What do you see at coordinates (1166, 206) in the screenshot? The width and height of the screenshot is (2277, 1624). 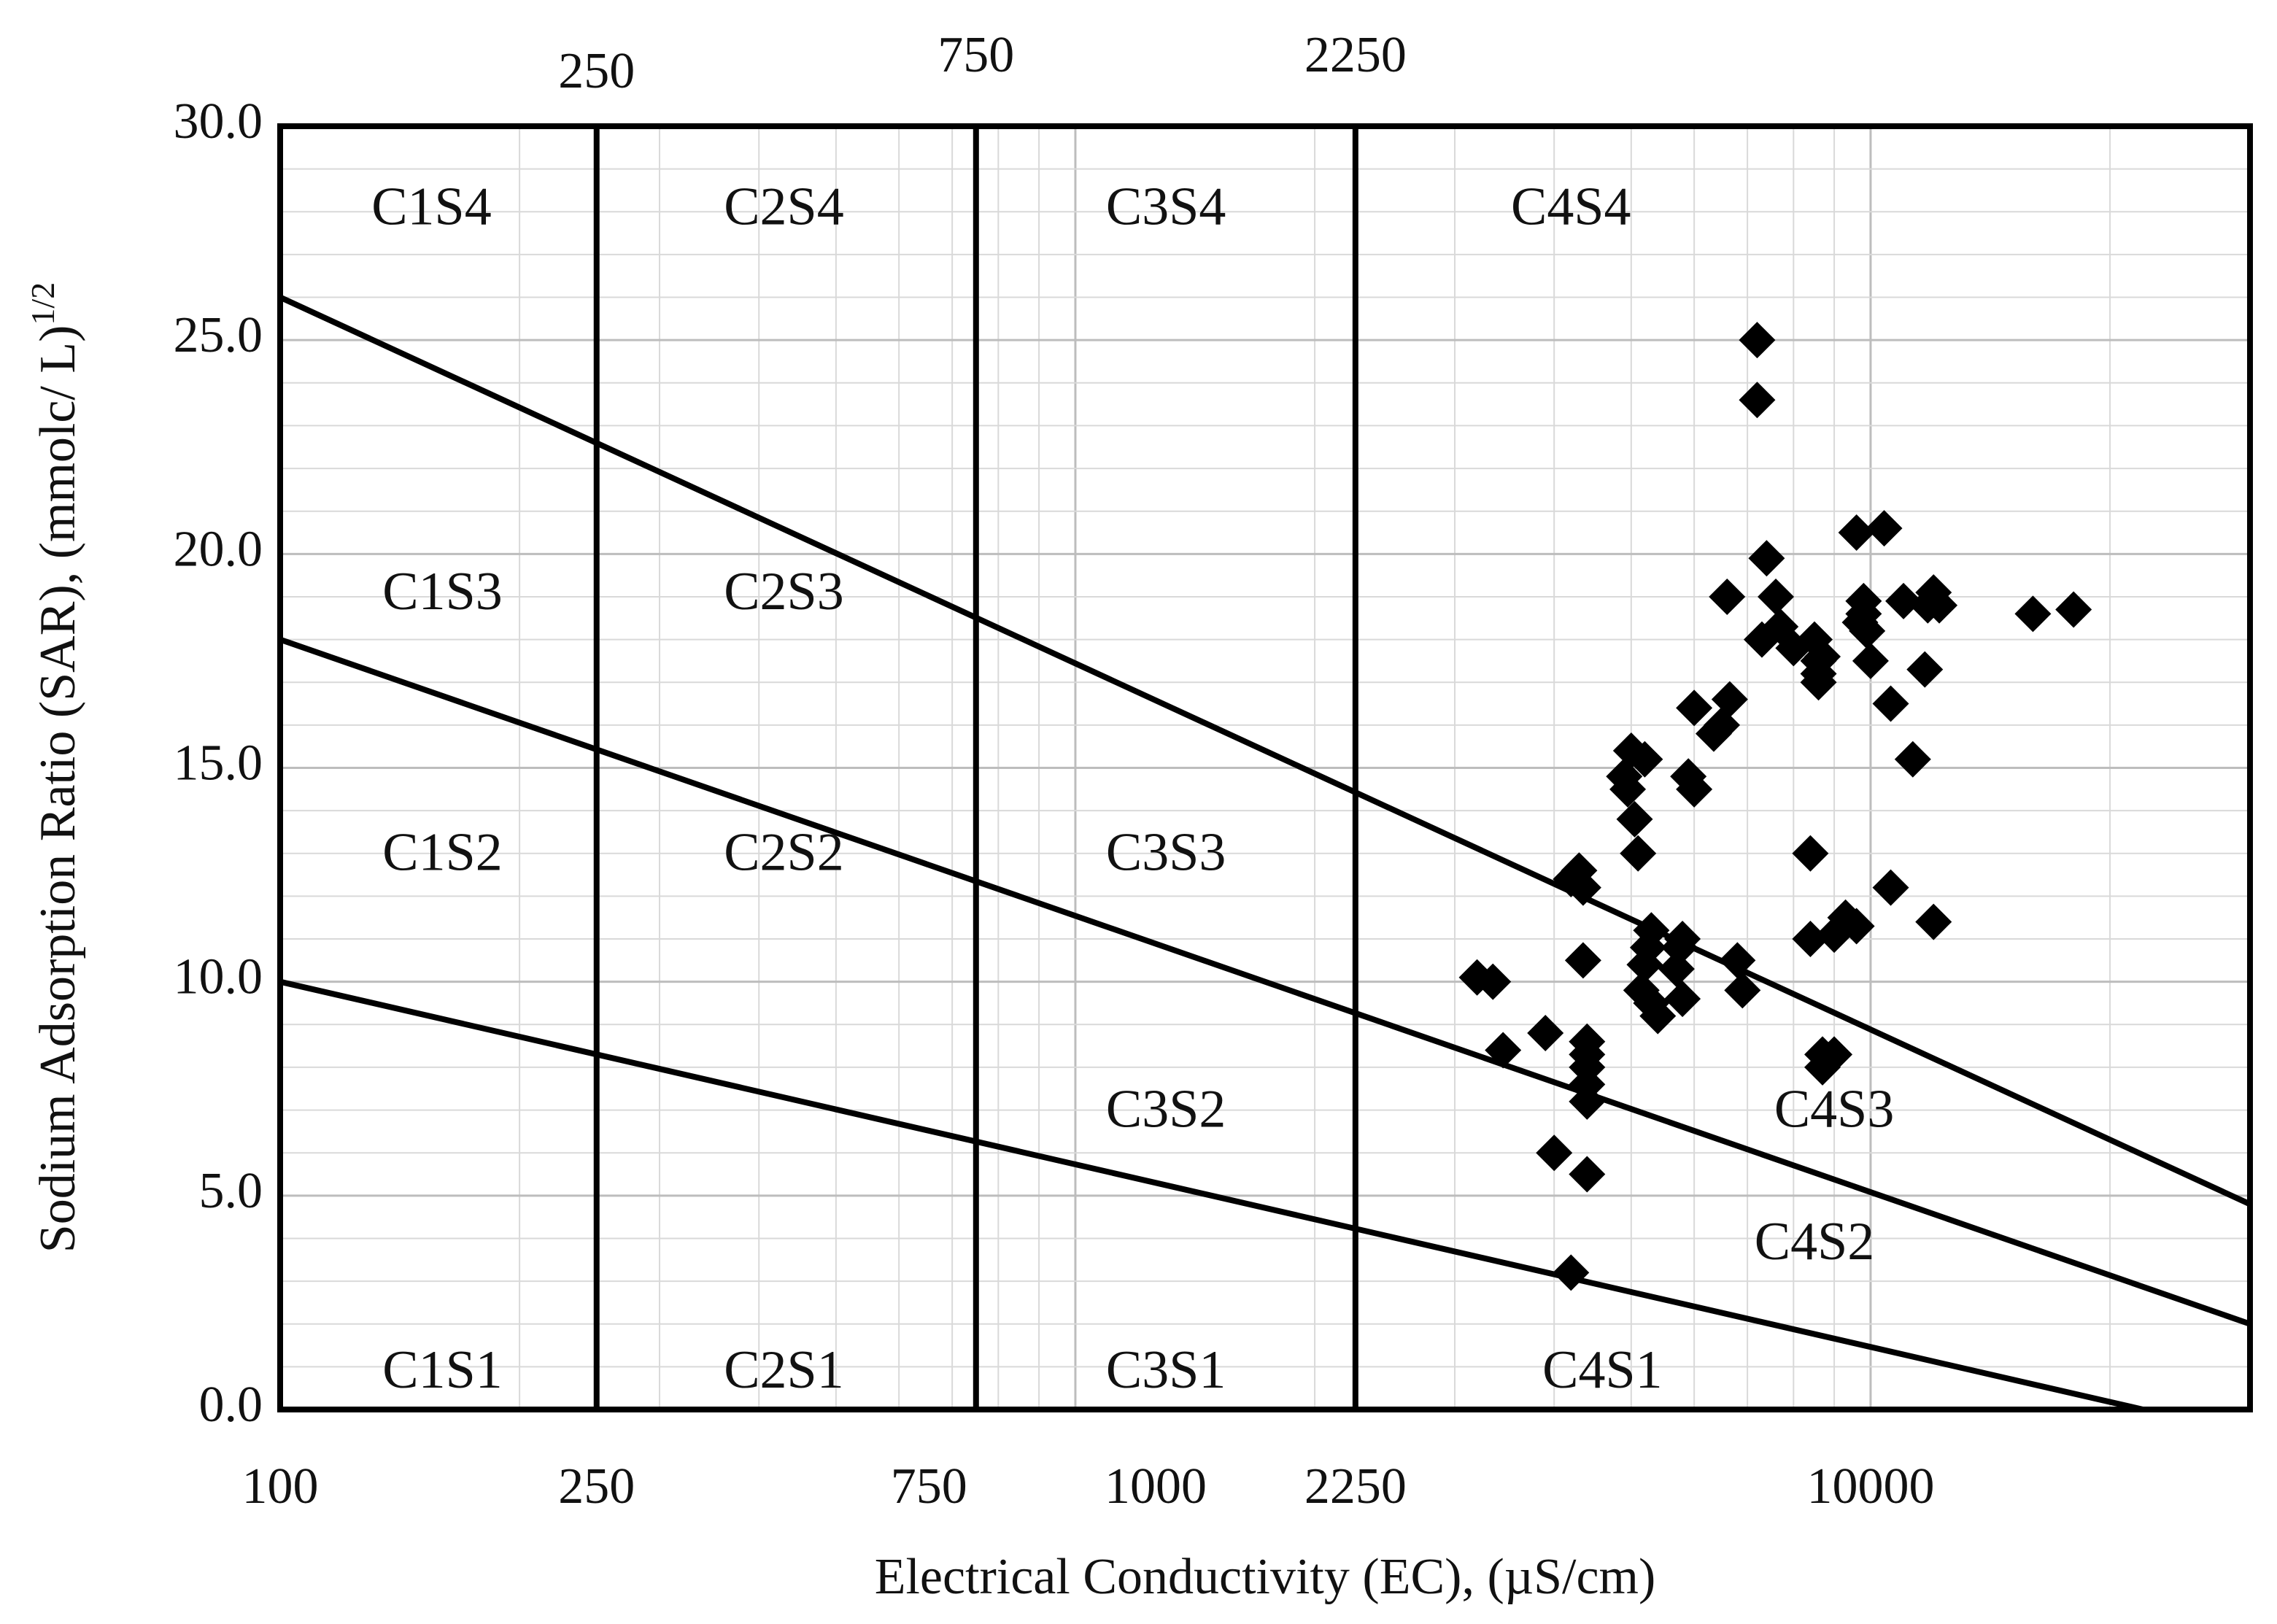 I see `zone-label-c3s4: C3S4` at bounding box center [1166, 206].